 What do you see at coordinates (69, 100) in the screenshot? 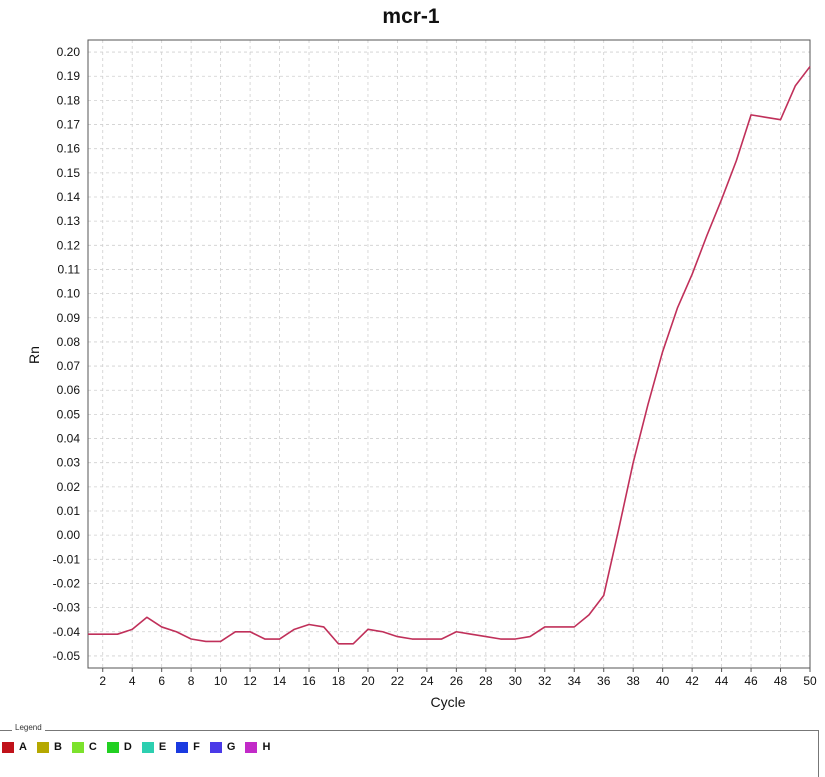
I see `y-tick-label: 0.18` at bounding box center [69, 100].